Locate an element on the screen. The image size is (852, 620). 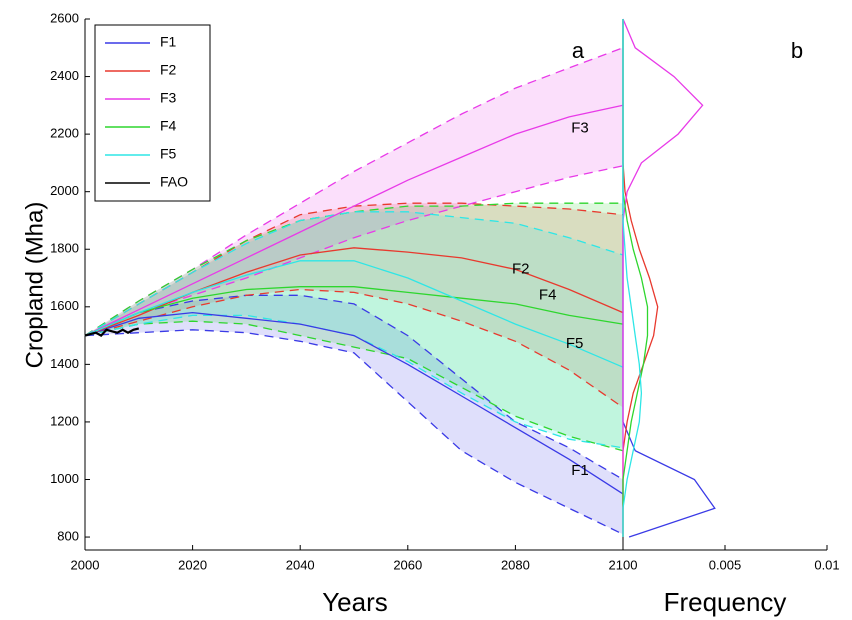
y-tick-label: 800 is located at coordinates (68, 535).